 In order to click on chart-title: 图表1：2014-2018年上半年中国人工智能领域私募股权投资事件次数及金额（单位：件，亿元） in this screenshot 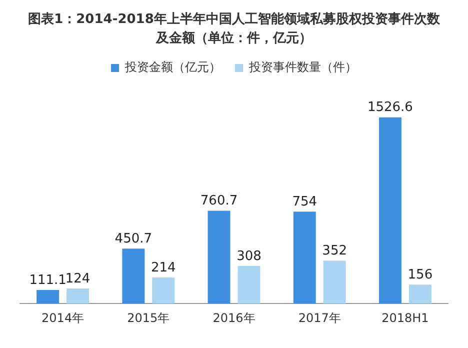, I will do `click(234, 29)`.